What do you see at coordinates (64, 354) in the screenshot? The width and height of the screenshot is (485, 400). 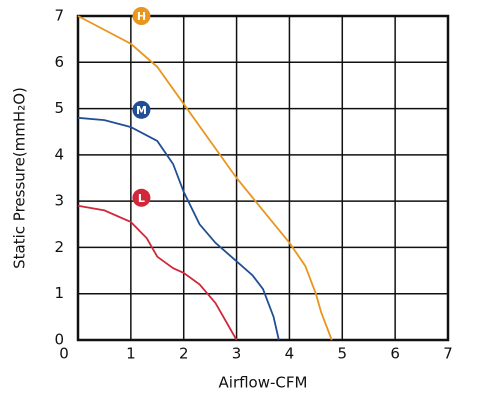 I see `x-tick-label: 0` at bounding box center [64, 354].